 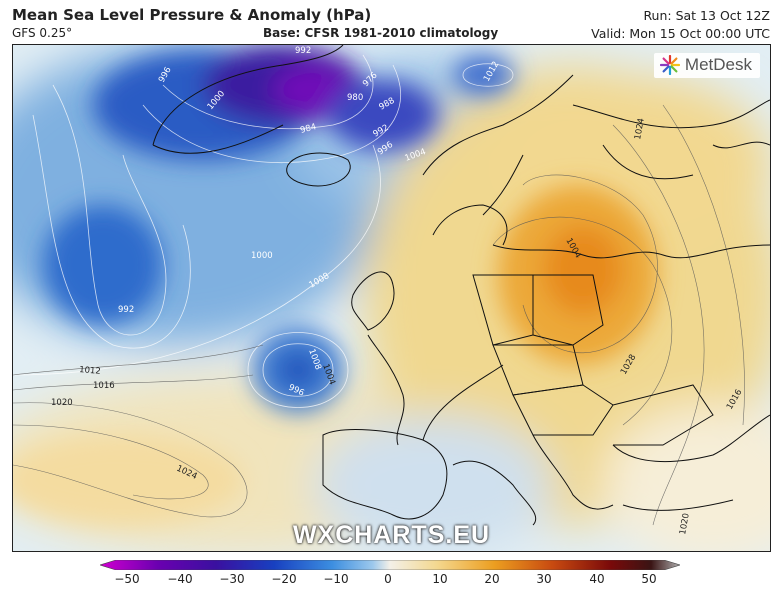 What do you see at coordinates (42, 33) in the screenshot?
I see `model-label: GFS 0.25°` at bounding box center [42, 33].